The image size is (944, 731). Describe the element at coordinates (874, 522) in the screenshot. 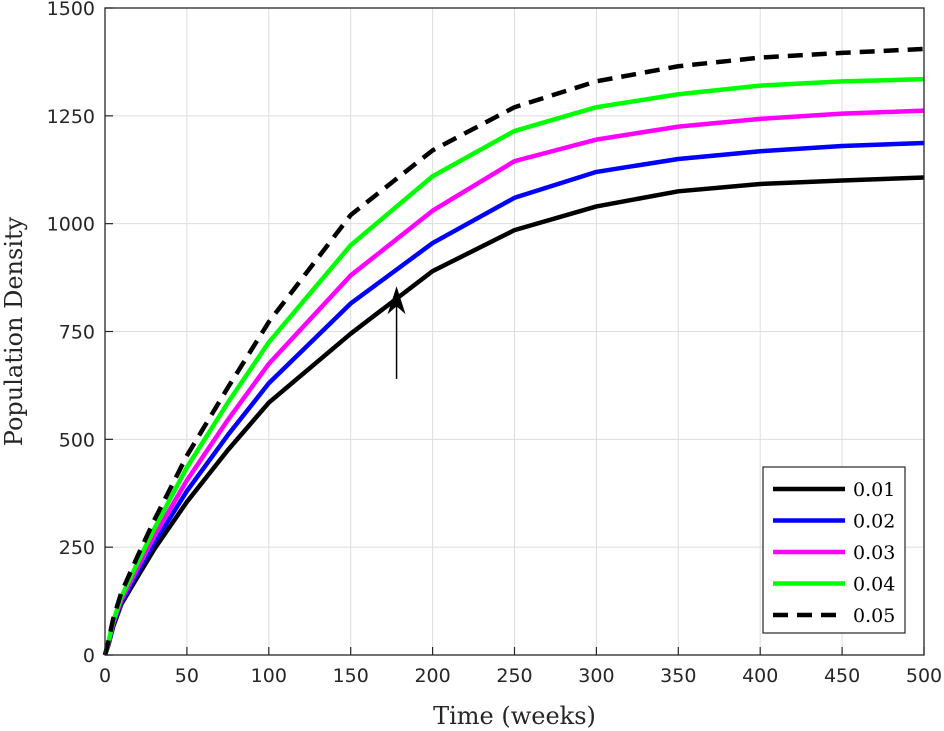

I see `legend-label: 0.02` at that location.